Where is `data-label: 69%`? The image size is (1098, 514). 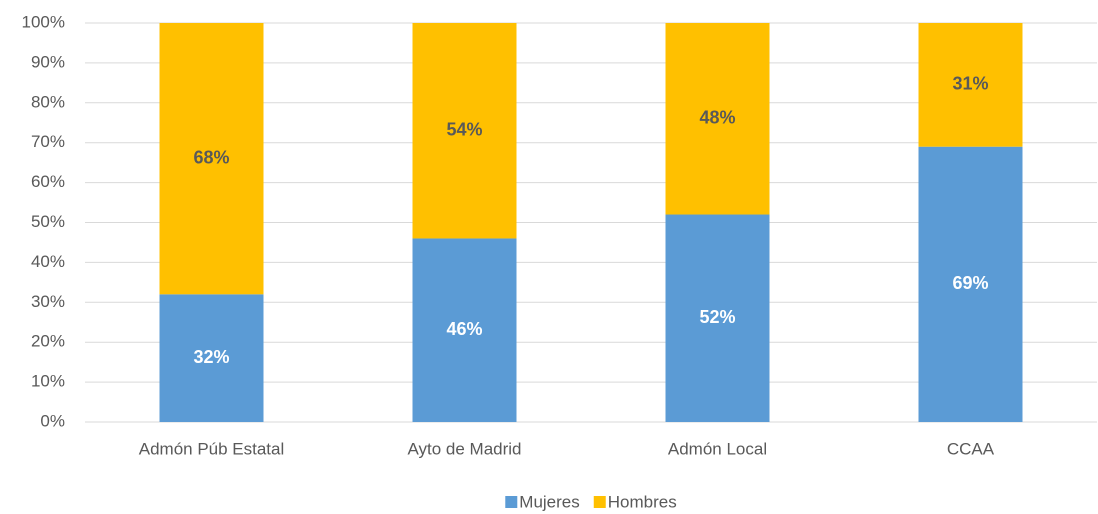 data-label: 69% is located at coordinates (970, 283).